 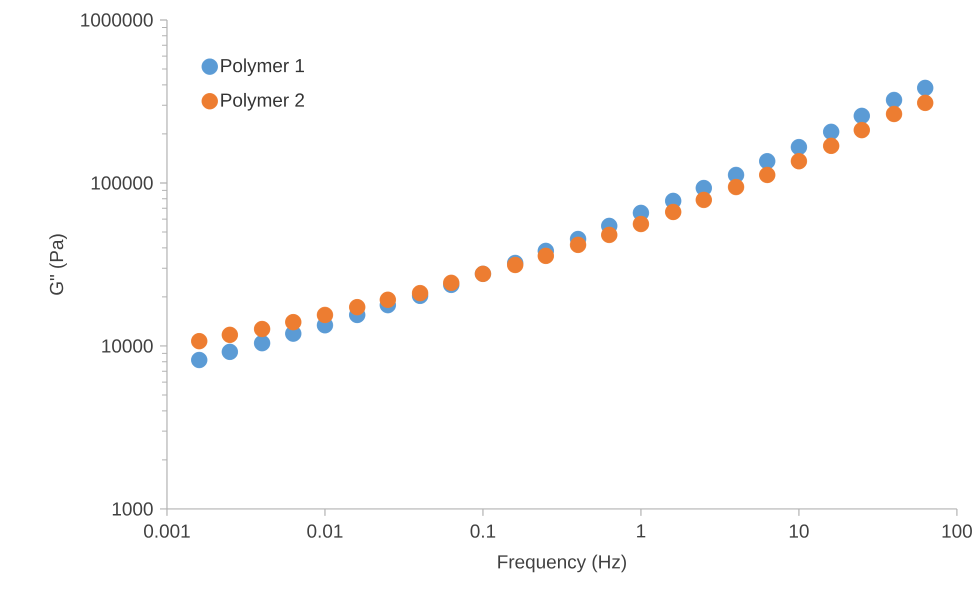 What do you see at coordinates (562, 563) in the screenshot?
I see `x-axis-title: Frequency (Hz)` at bounding box center [562, 563].